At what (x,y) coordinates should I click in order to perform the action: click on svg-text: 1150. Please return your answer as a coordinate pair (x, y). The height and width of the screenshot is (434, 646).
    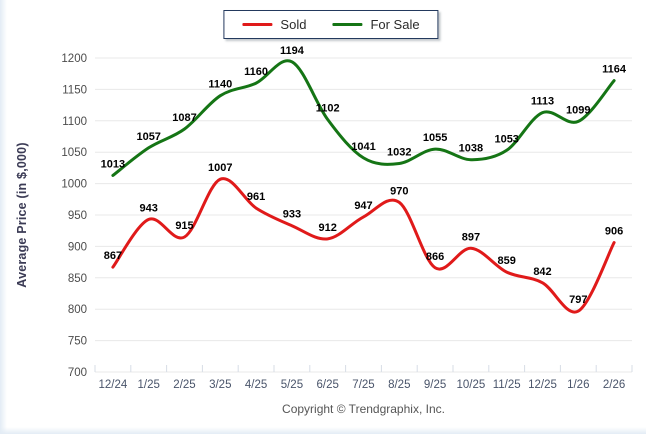
    Looking at the image, I should click on (74, 90).